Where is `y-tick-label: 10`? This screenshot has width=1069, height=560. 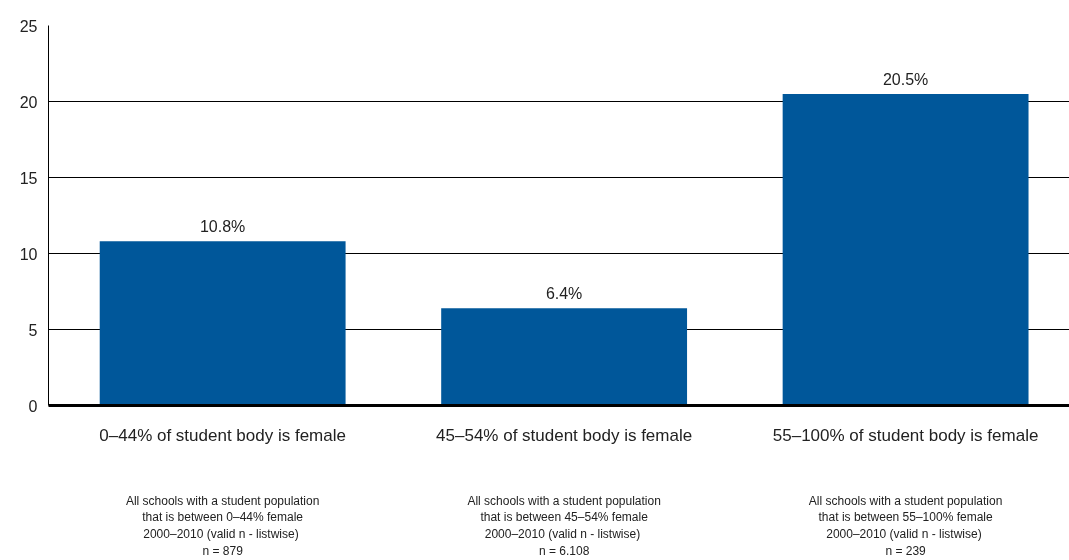 y-tick-label: 10 is located at coordinates (28, 254).